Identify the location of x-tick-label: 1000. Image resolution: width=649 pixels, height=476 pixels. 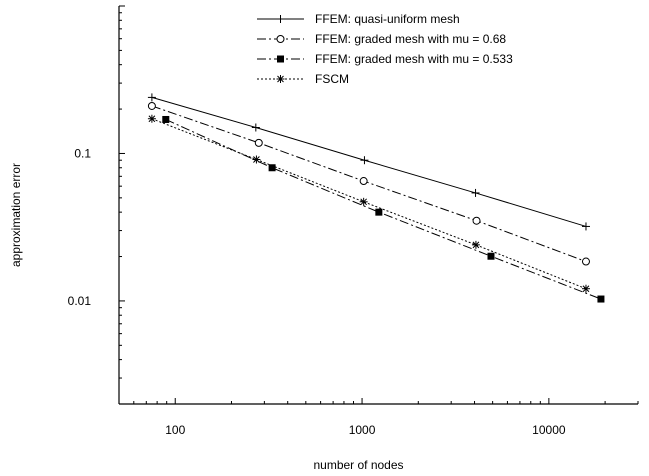
(362, 430).